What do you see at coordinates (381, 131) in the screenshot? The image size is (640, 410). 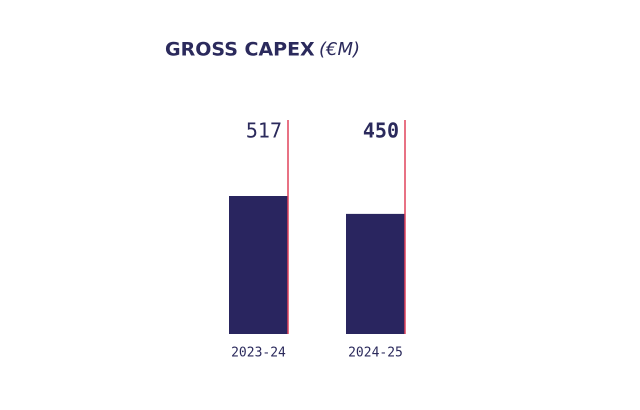 I see `value-label: 450` at bounding box center [381, 131].